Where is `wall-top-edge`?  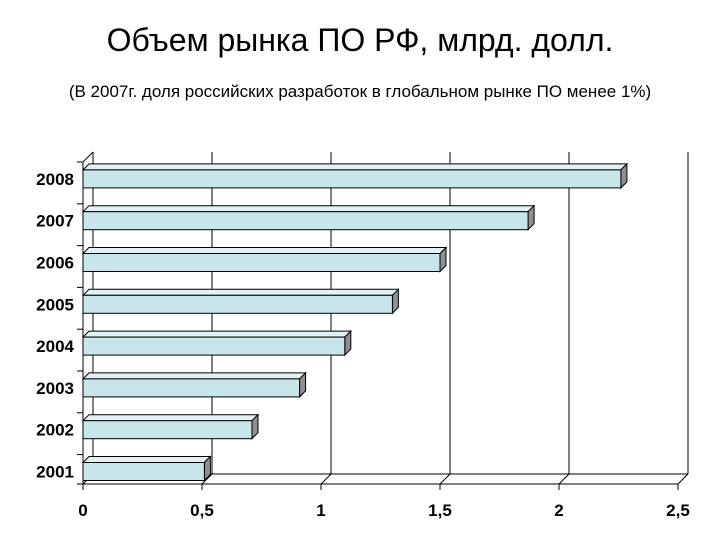
wall-top-edge is located at coordinates (88, 157).